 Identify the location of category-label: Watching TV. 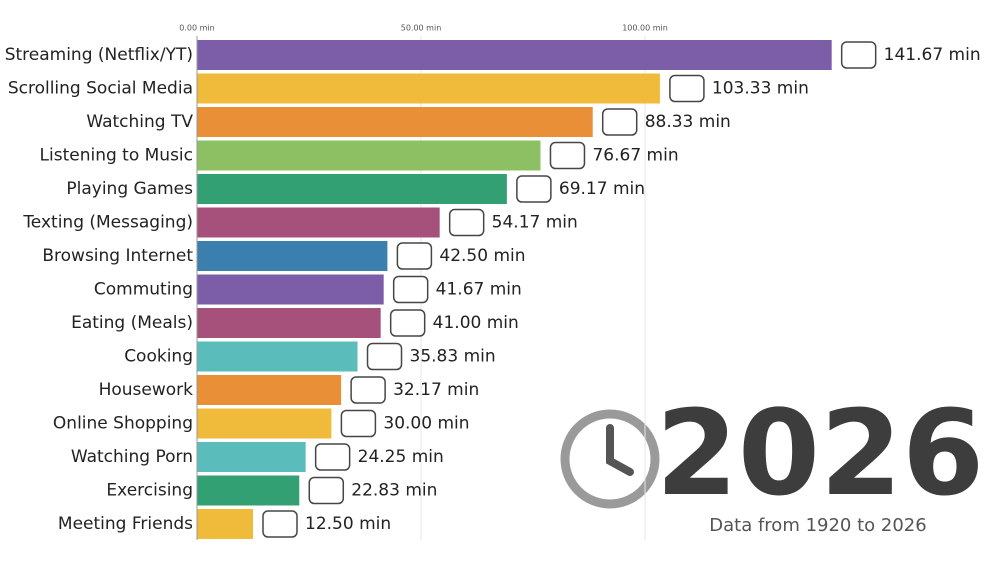
(139, 122).